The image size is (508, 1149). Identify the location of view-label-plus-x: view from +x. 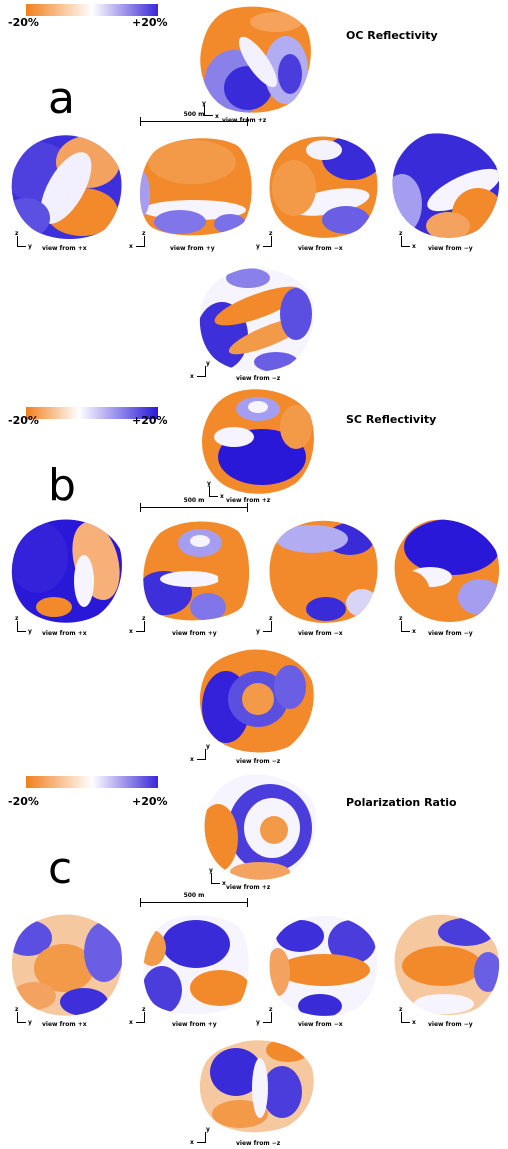
(64, 1024).